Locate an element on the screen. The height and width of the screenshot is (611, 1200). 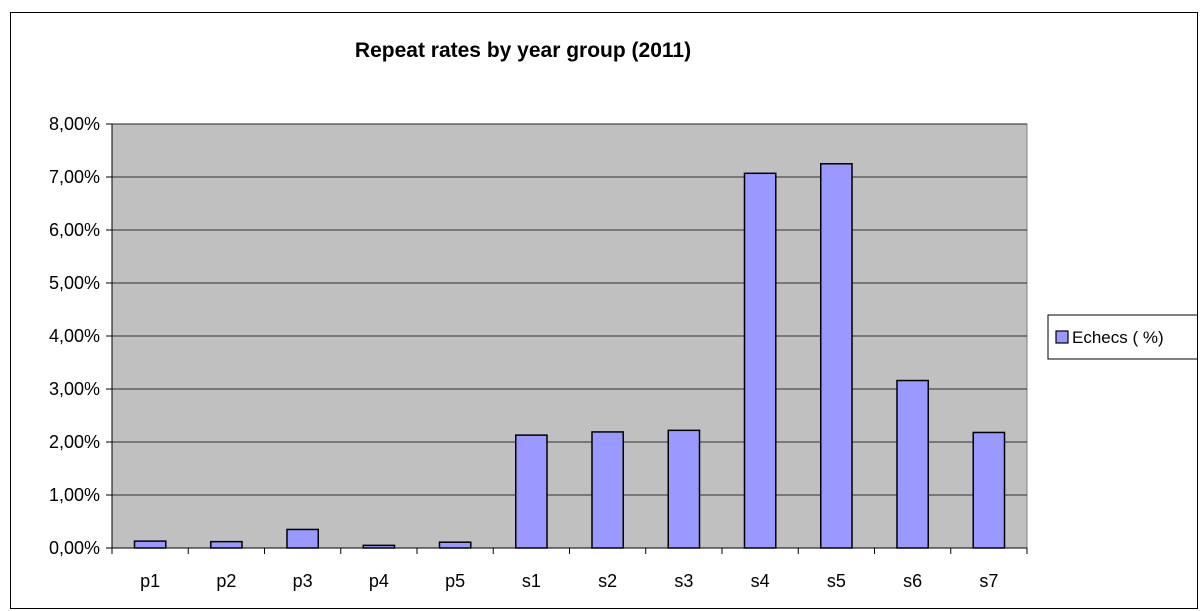
x-tick-label: p3 is located at coordinates (303, 581).